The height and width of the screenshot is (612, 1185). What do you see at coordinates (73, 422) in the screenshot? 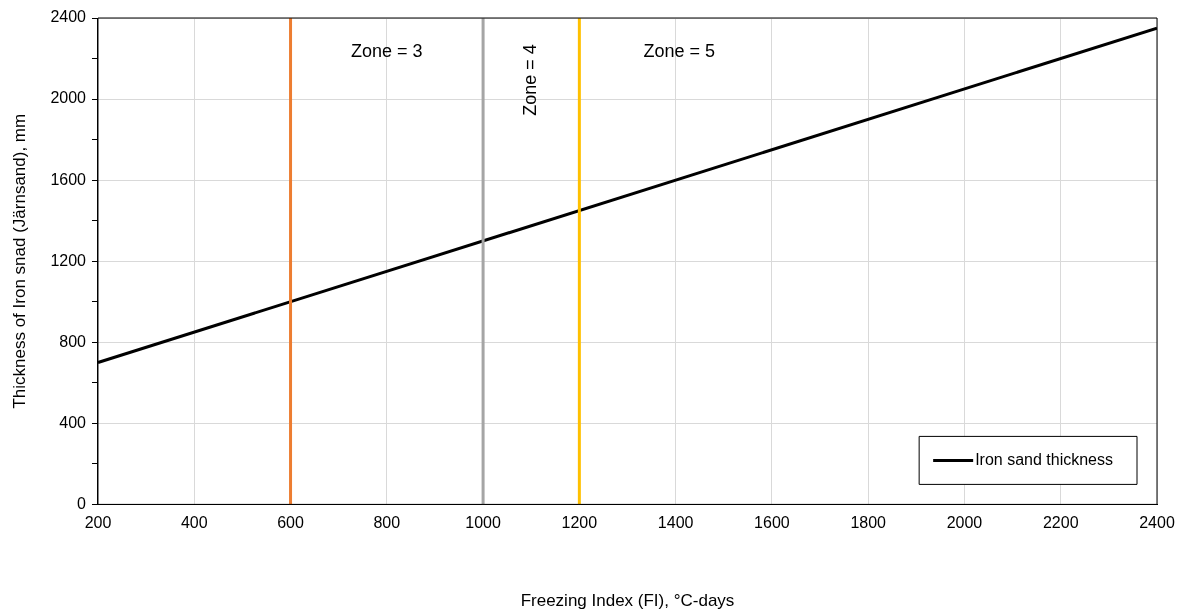
I see `y-tick-label: 400` at bounding box center [73, 422].